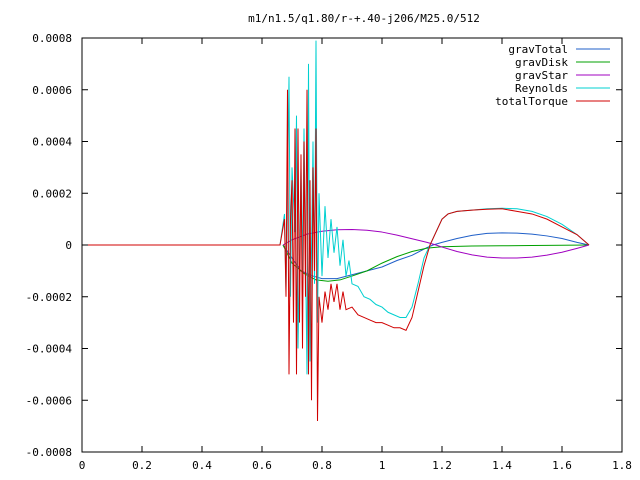 Image resolution: width=640 pixels, height=480 pixels. What do you see at coordinates (52, 193) in the screenshot?
I see `y-tick-label: 0.0002` at bounding box center [52, 193].